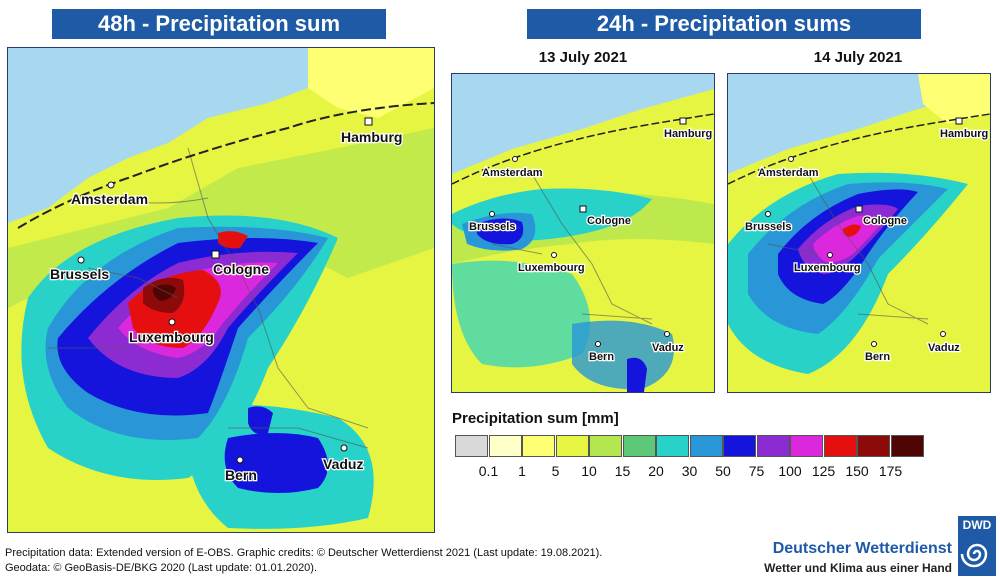 This screenshot has width=1000, height=580. Describe the element at coordinates (756, 471) in the screenshot. I see `legend-tick-label: 75` at that location.